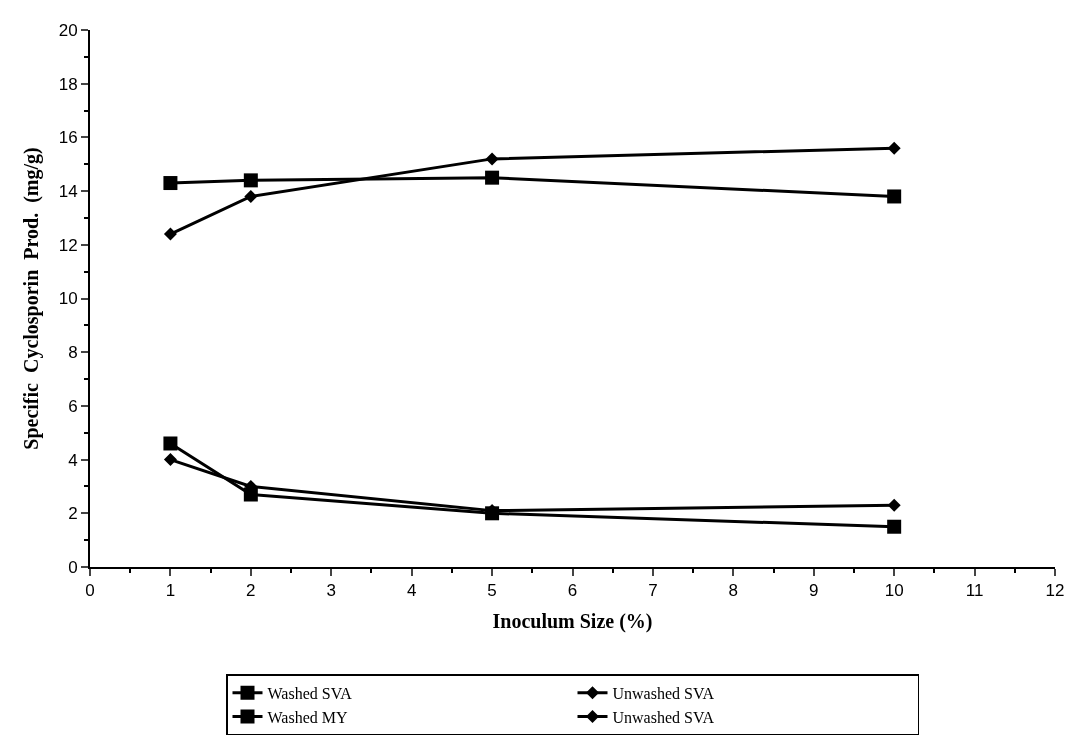  Describe the element at coordinates (572, 622) in the screenshot. I see `x-axis-title: Inoculum Size (%)` at that location.